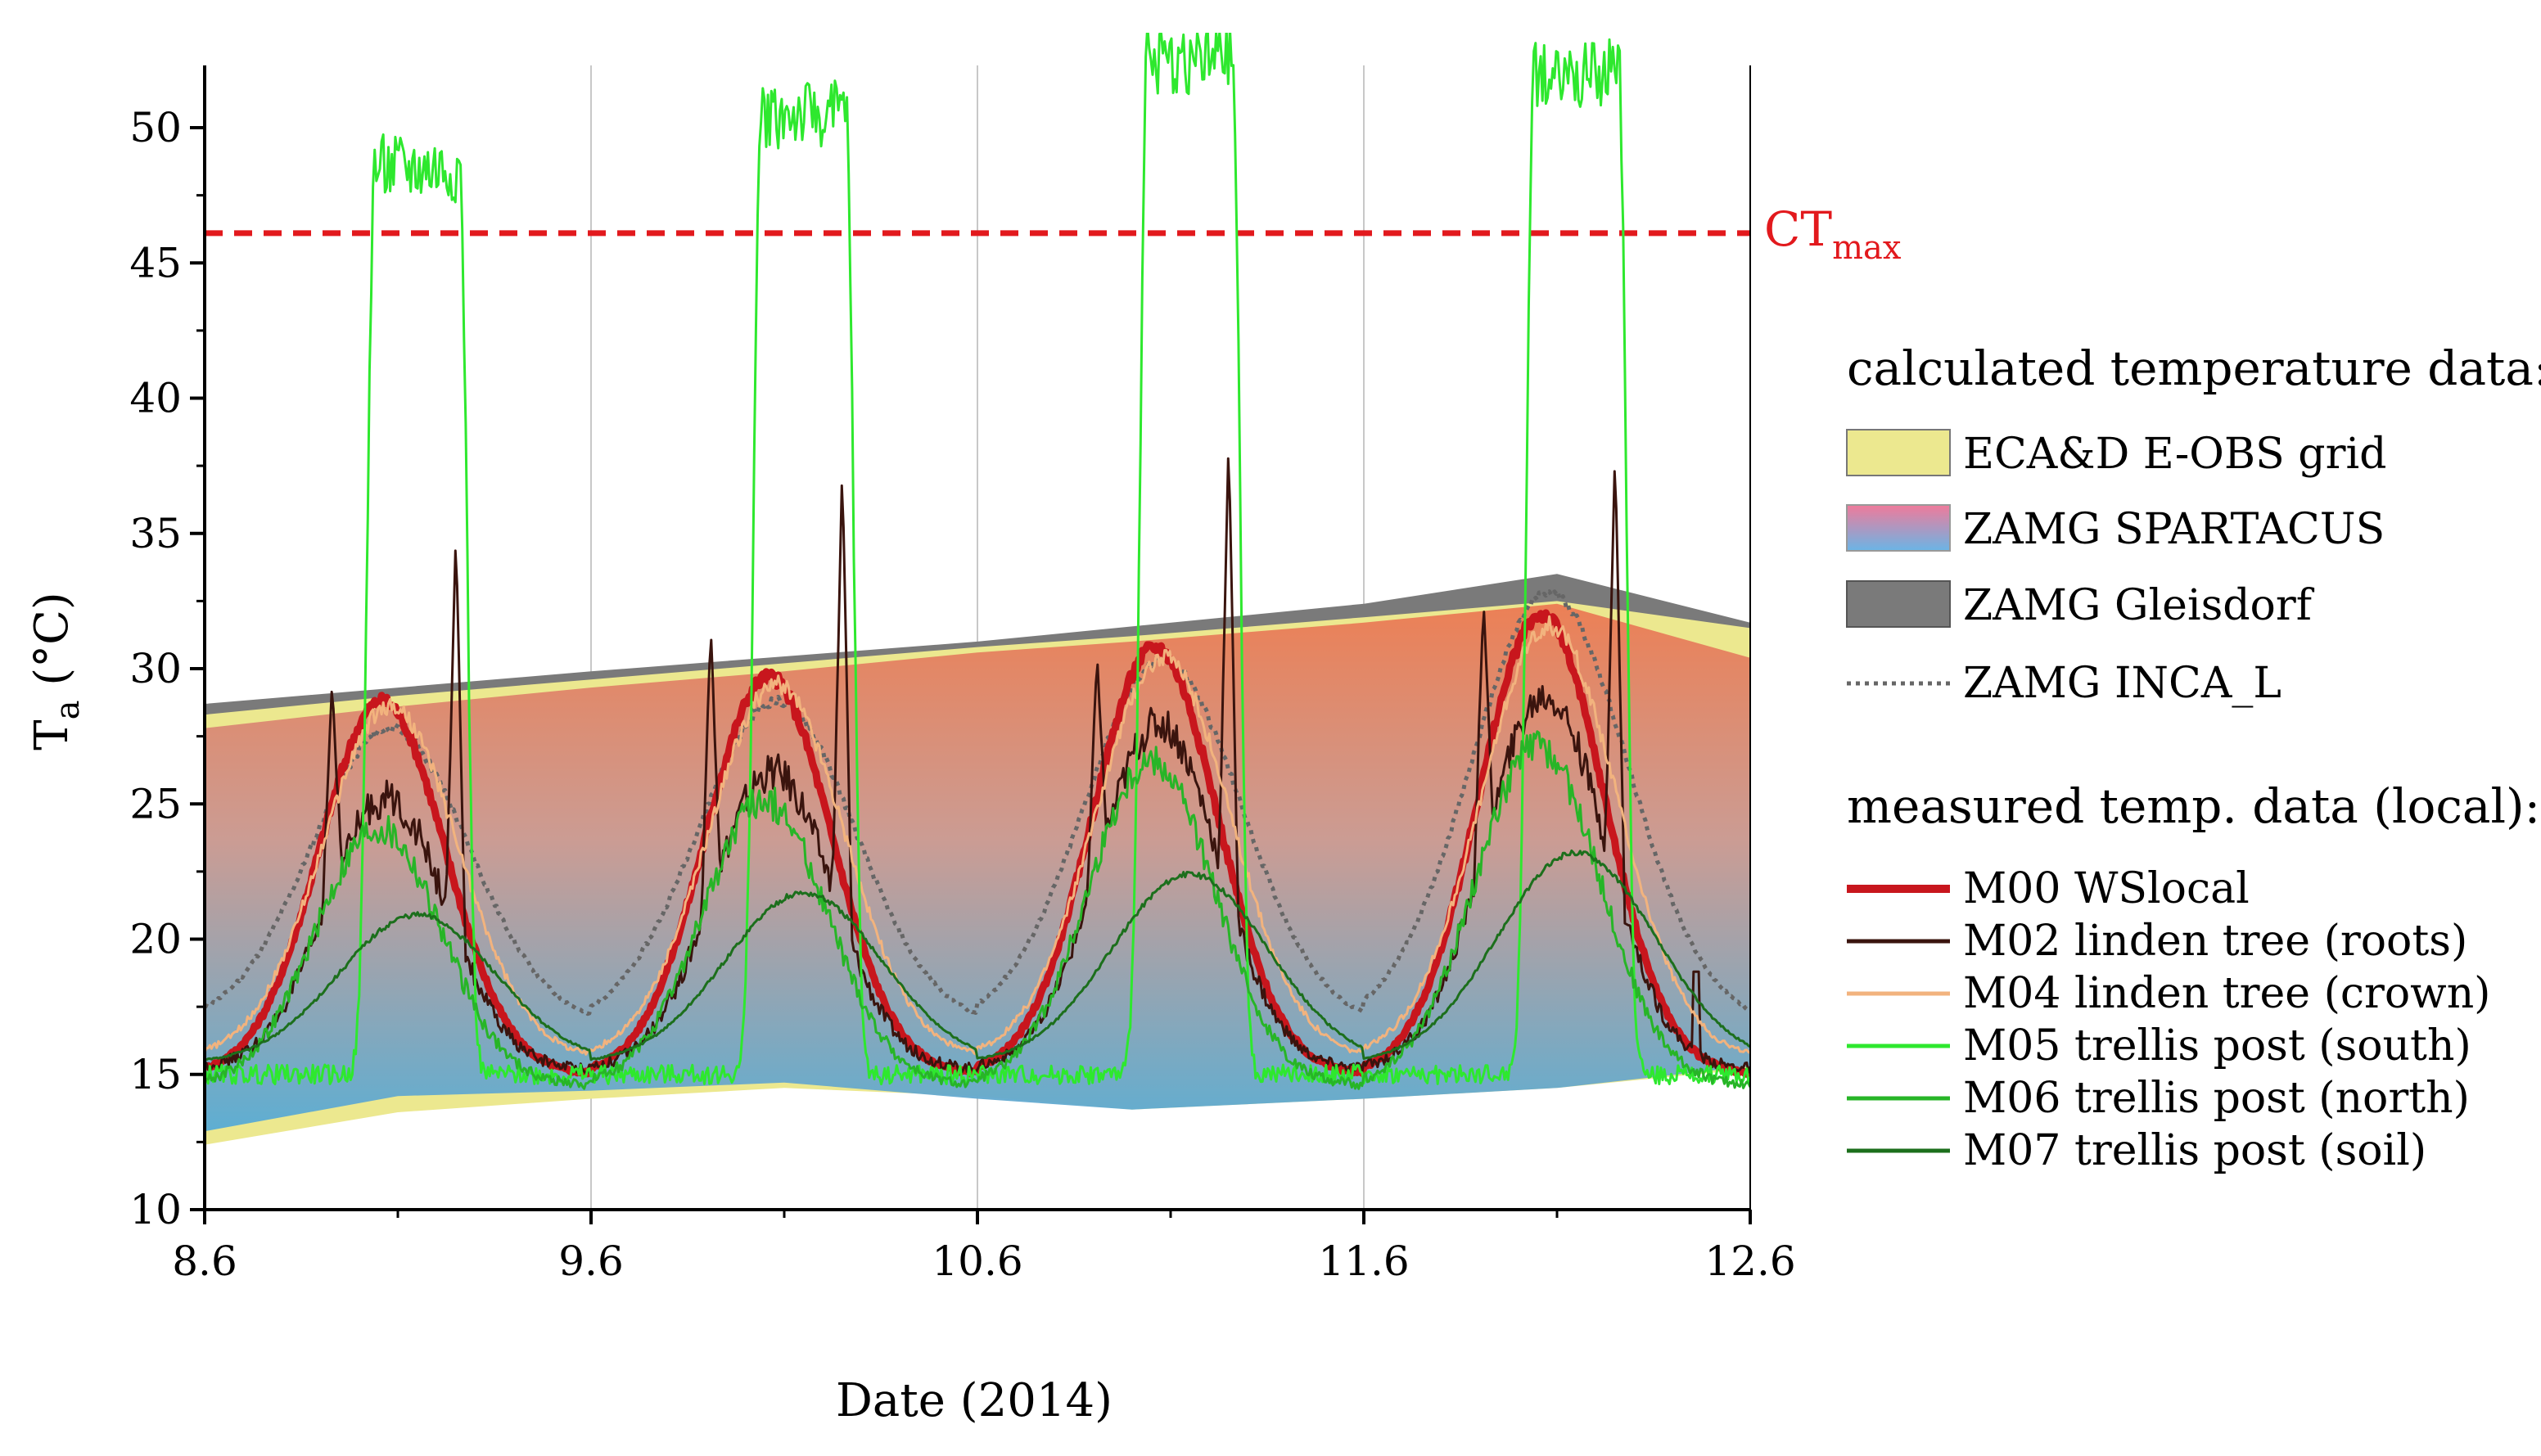 The width and height of the screenshot is (2541, 1456). Describe the element at coordinates (155, 804) in the screenshot. I see `y-tick-label-25: 25` at that location.